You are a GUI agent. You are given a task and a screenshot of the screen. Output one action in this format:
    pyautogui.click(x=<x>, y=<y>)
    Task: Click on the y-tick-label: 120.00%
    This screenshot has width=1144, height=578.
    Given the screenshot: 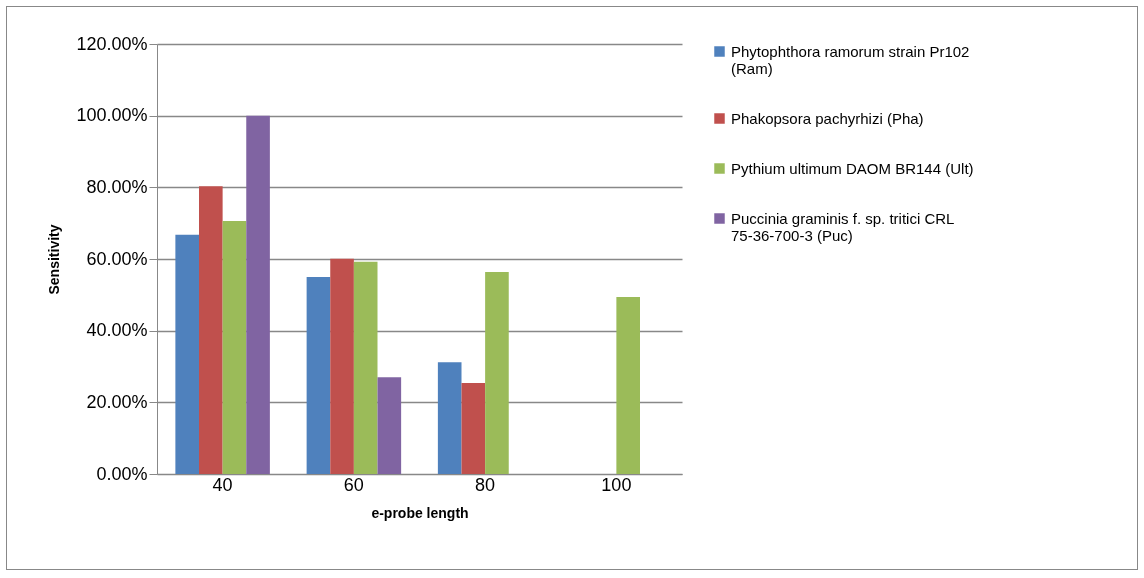 What is the action you would take?
    pyautogui.click(x=112, y=43)
    